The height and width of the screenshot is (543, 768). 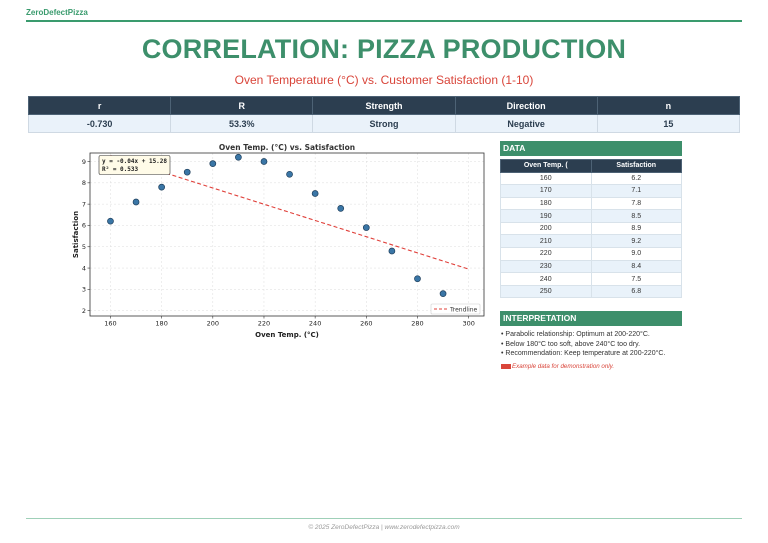 I want to click on statistics-value-row: -0.730 53.3% Strong Negative 15, so click(x=384, y=123).